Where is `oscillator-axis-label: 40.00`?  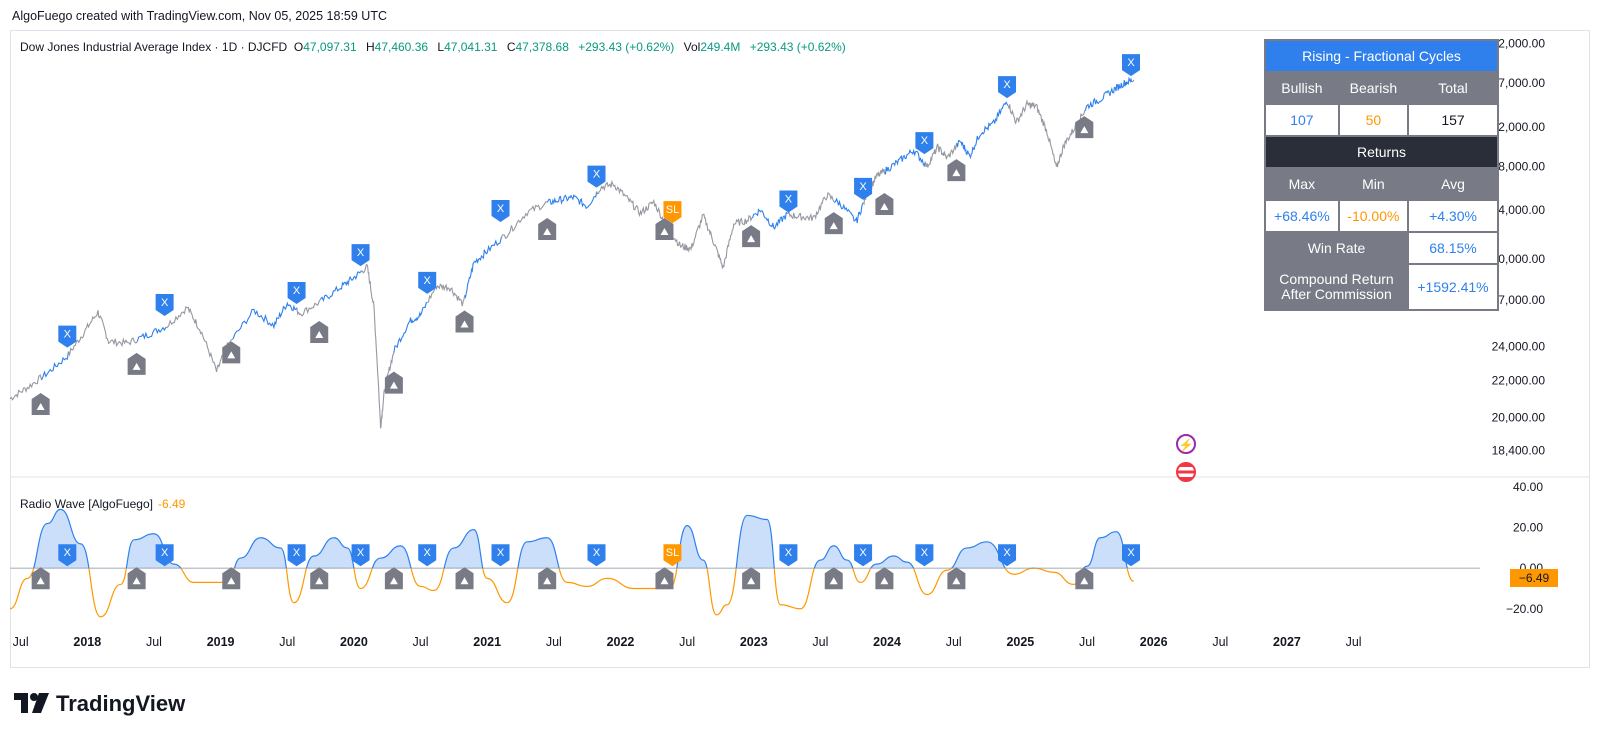
oscillator-axis-label: 40.00 is located at coordinates (1528, 487).